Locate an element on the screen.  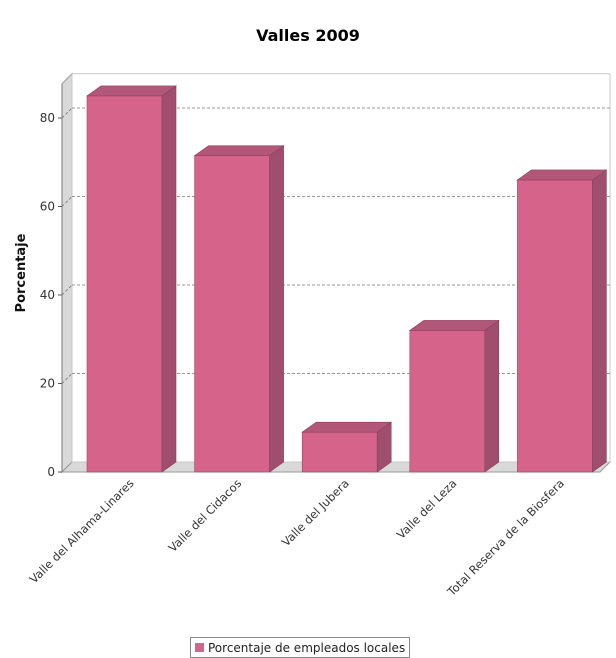
x-tick-label: Valle del Alhama-Linares is located at coordinates (82, 531).